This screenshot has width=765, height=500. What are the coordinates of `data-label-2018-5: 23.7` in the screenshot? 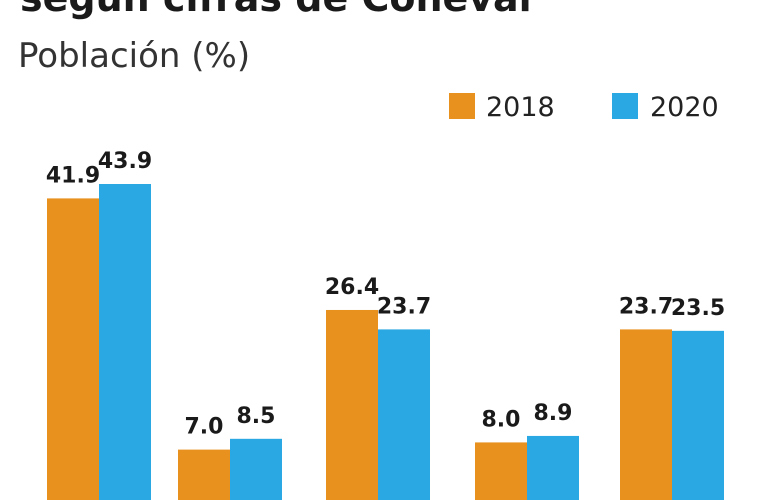 It's located at (646, 306).